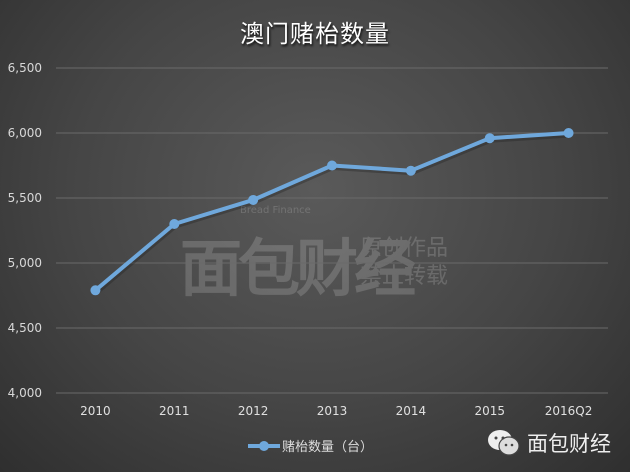 The width and height of the screenshot is (630, 472). Describe the element at coordinates (25, 68) in the screenshot. I see `y-tick-label: 6,500` at that location.